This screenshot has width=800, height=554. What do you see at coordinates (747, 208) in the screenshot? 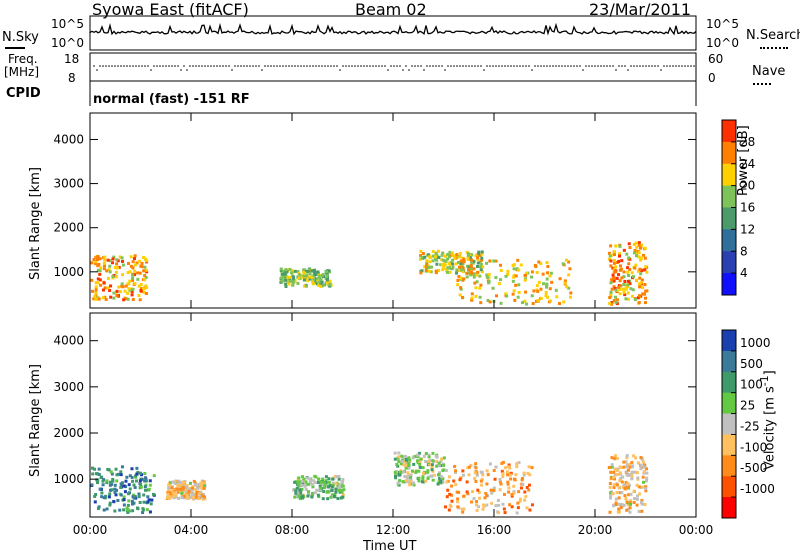
I see `power-colorbar-tick-label: 16` at bounding box center [747, 208].